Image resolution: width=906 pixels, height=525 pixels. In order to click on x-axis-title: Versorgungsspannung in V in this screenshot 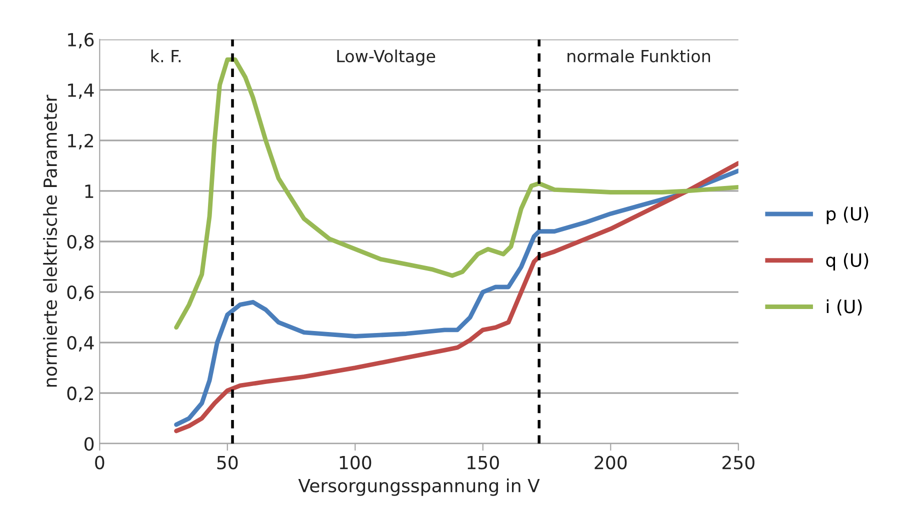, I will do `click(419, 487)`.